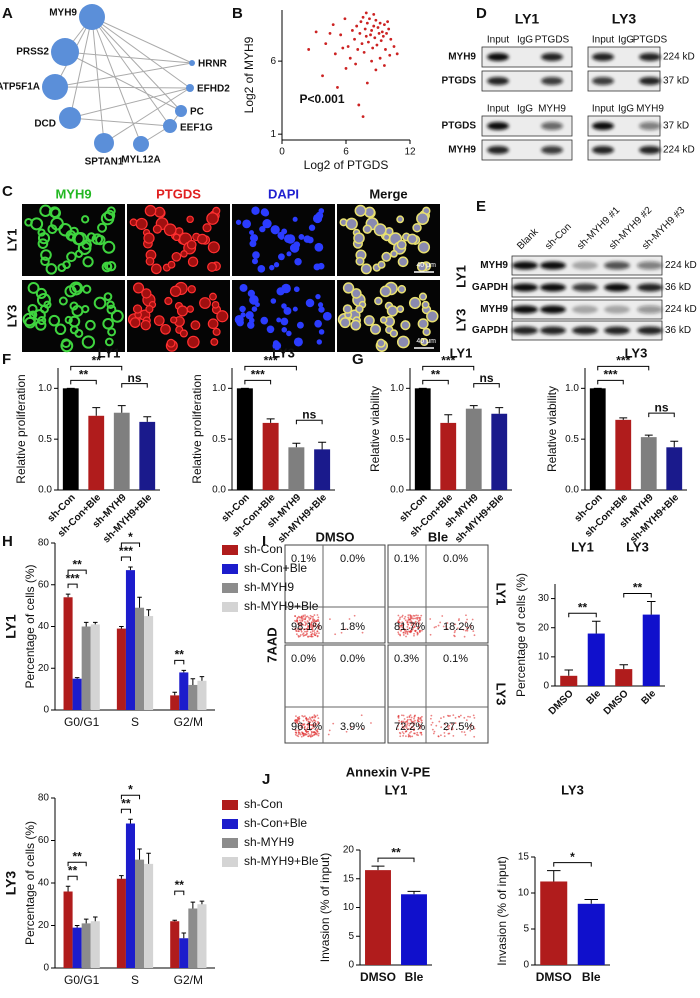 This screenshot has width=700, height=998. What do you see at coordinates (266, 779) in the screenshot?
I see `panel-label: J` at bounding box center [266, 779].